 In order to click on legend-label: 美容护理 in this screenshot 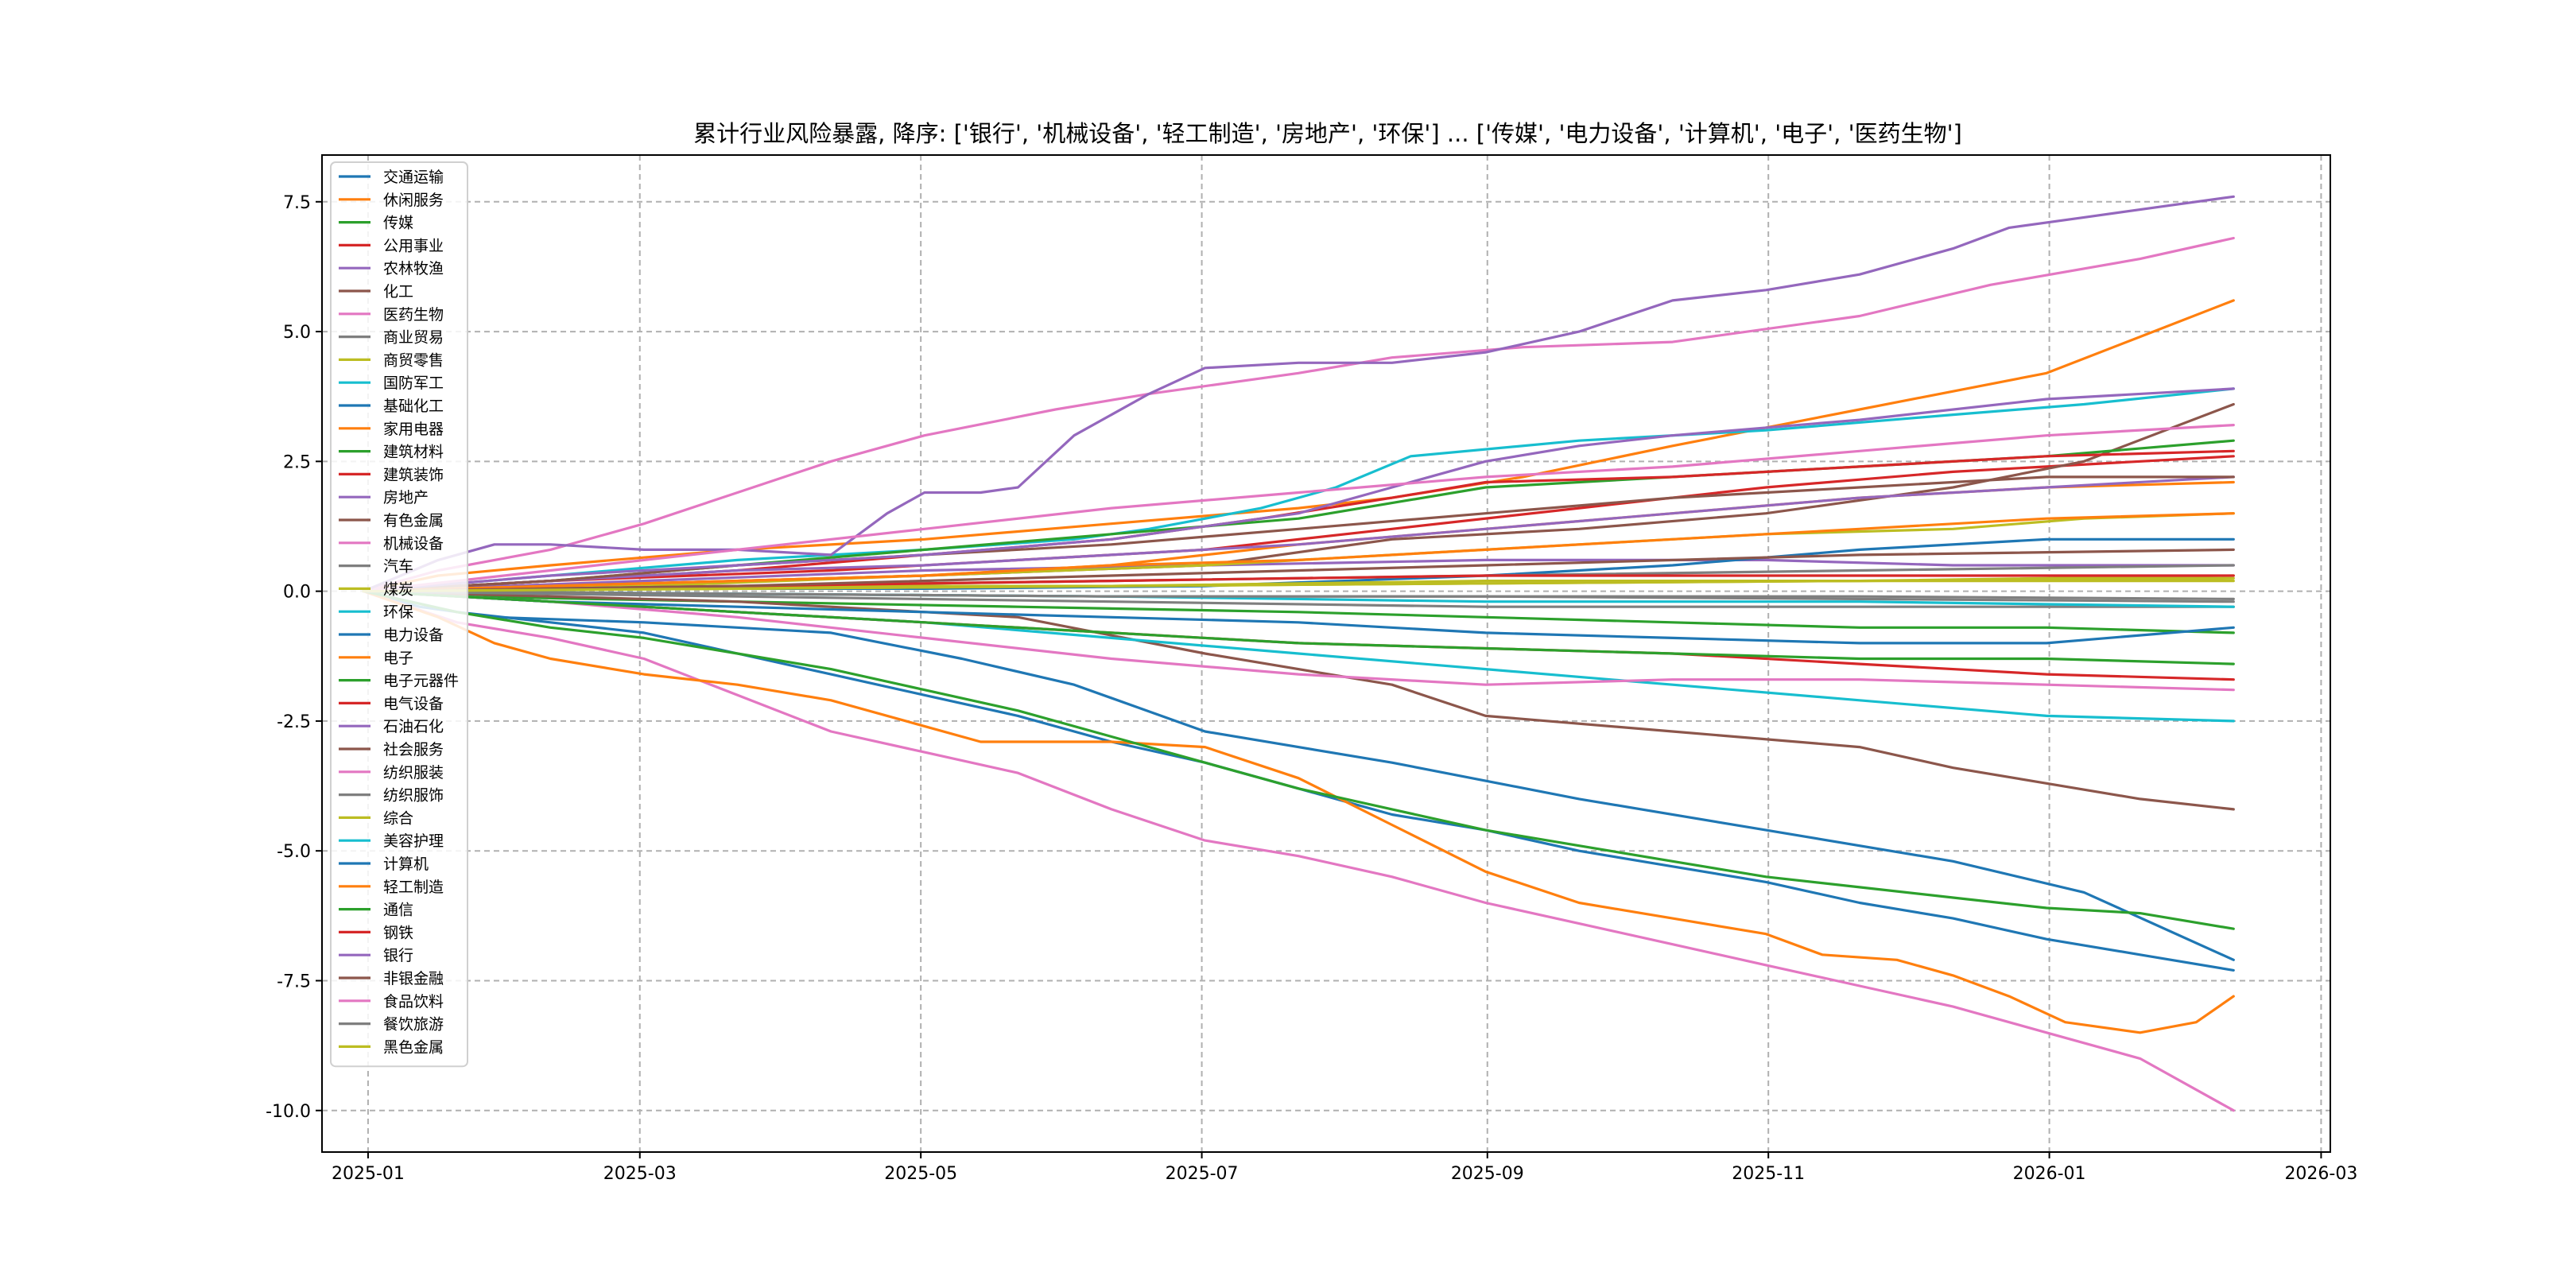, I will do `click(414, 841)`.